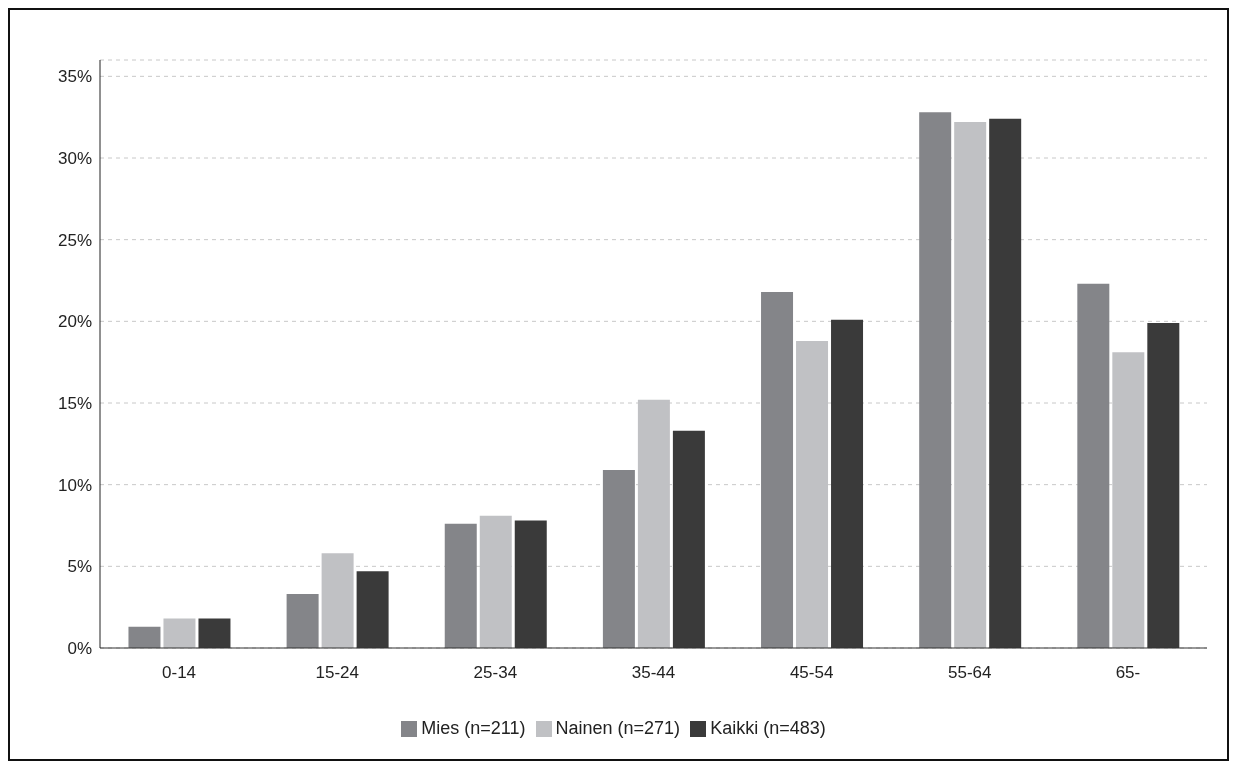 The height and width of the screenshot is (767, 1235). What do you see at coordinates (768, 728) in the screenshot?
I see `legend-label: Kaikki (n=483)` at bounding box center [768, 728].